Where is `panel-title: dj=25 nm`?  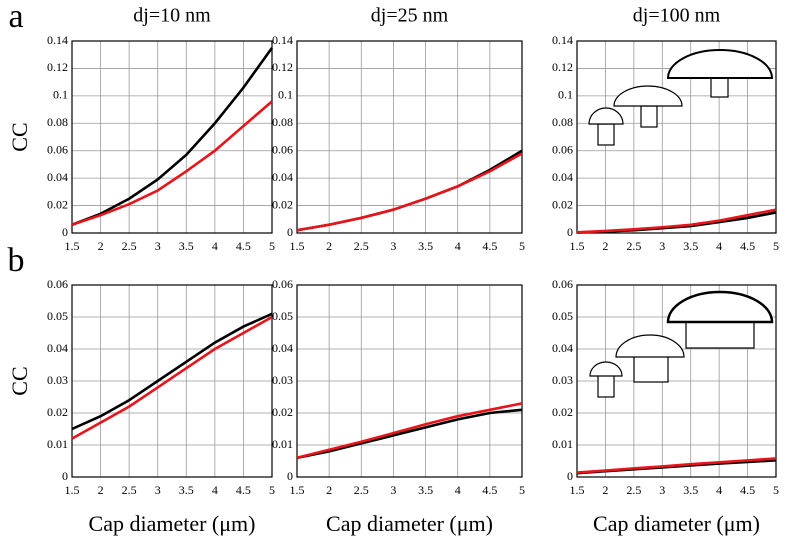 panel-title: dj=25 nm is located at coordinates (410, 16).